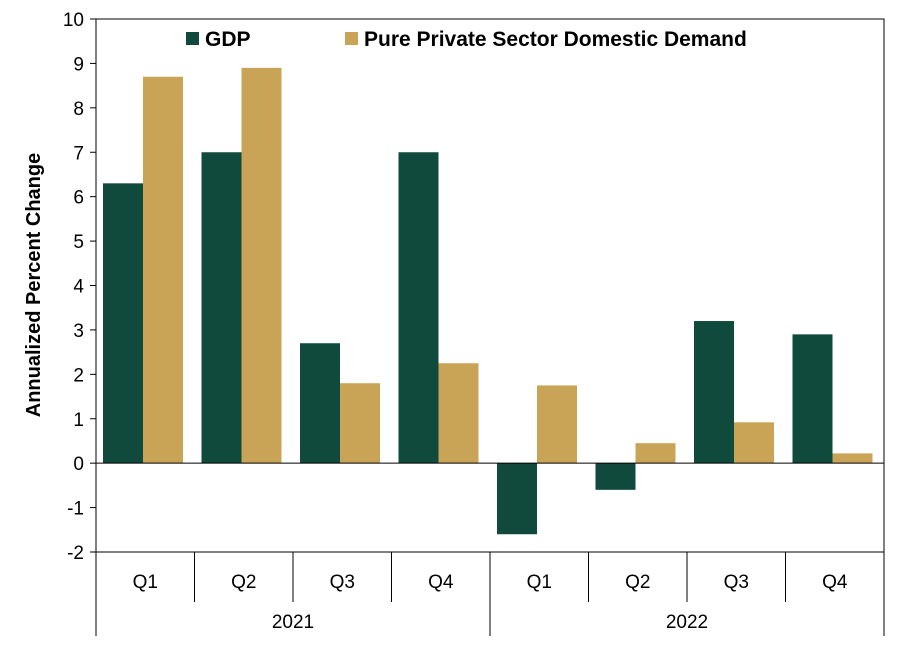  What do you see at coordinates (78, 153) in the screenshot?
I see `y-tick-label: 7` at bounding box center [78, 153].